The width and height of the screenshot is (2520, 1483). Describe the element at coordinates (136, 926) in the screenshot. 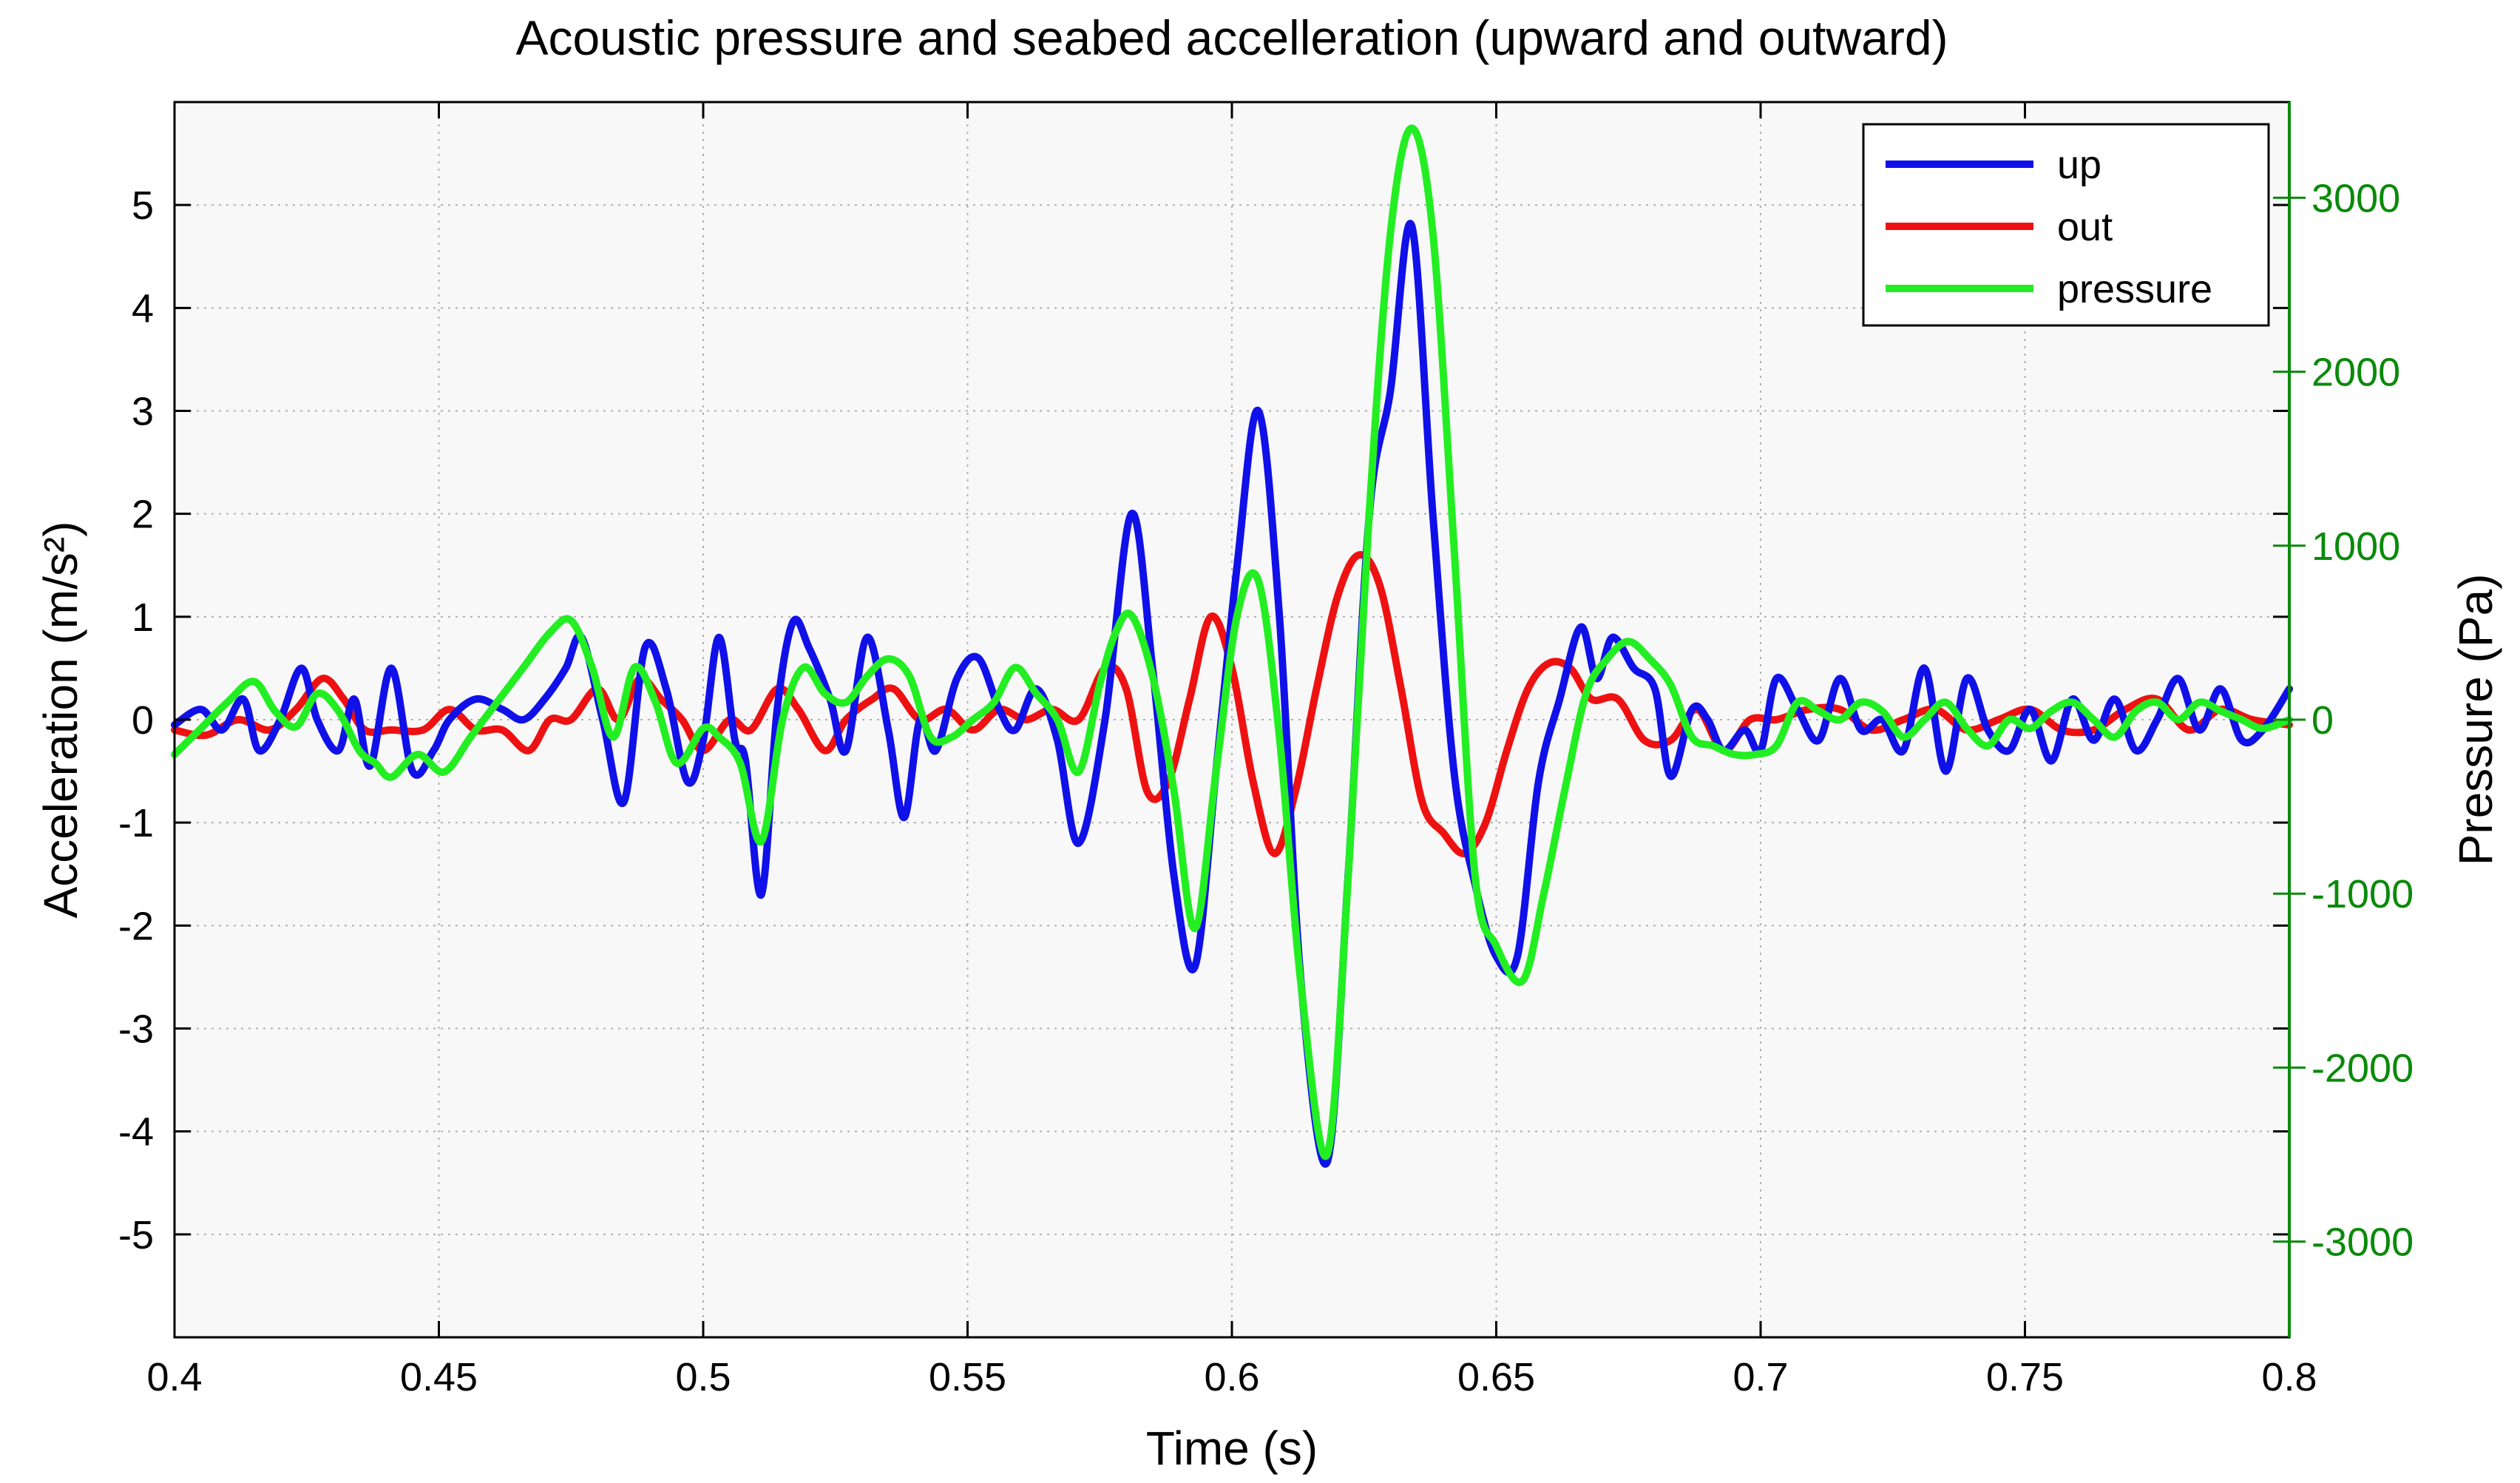

I see `y-left-tick-label: -2` at that location.